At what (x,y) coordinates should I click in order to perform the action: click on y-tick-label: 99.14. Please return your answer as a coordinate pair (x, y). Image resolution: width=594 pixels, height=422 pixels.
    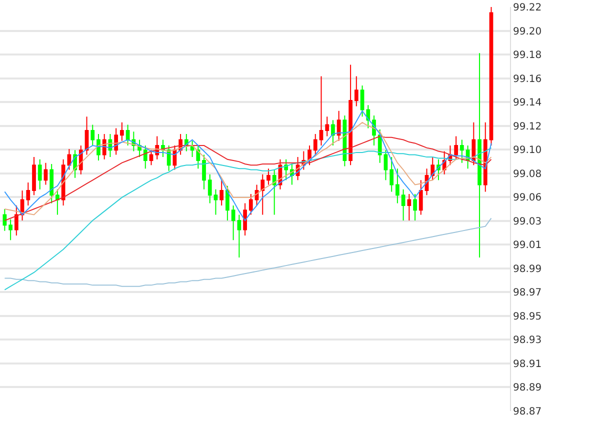
    Looking at the image, I should click on (527, 103).